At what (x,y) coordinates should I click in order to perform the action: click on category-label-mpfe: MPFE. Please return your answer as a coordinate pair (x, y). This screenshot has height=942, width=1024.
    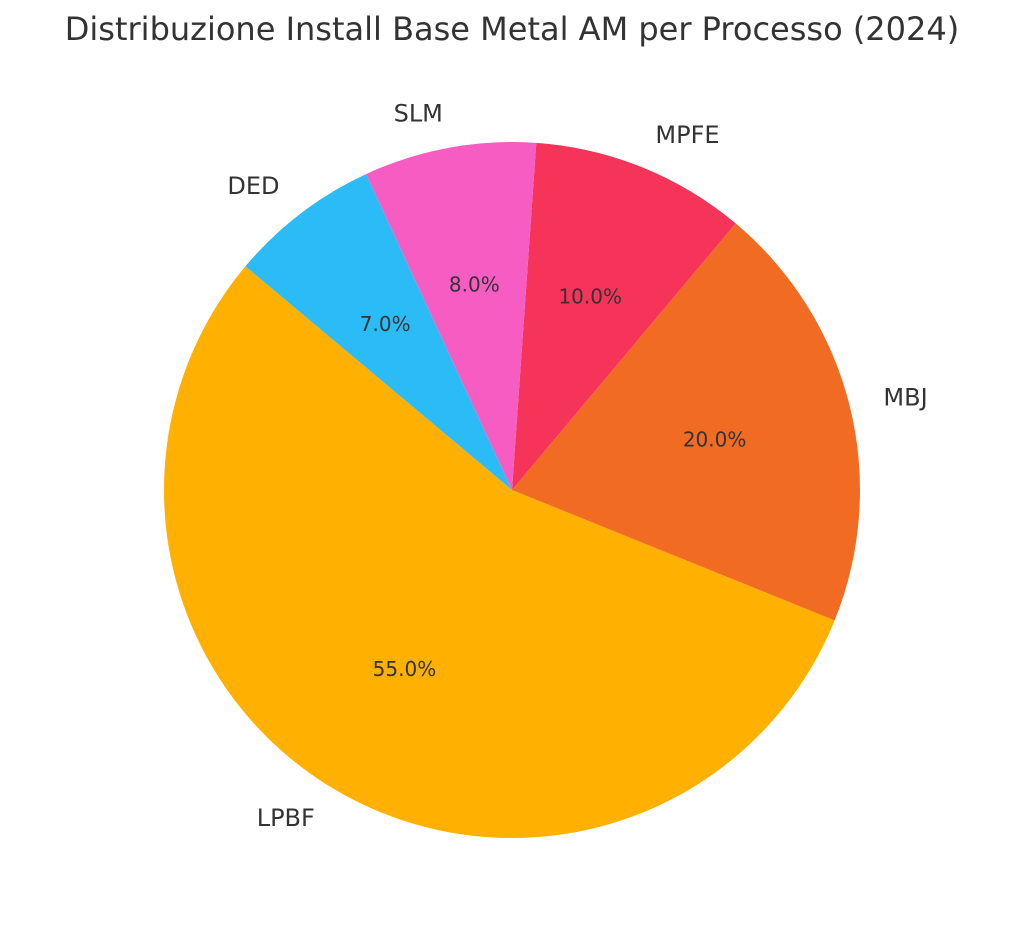
    Looking at the image, I should click on (687, 135).